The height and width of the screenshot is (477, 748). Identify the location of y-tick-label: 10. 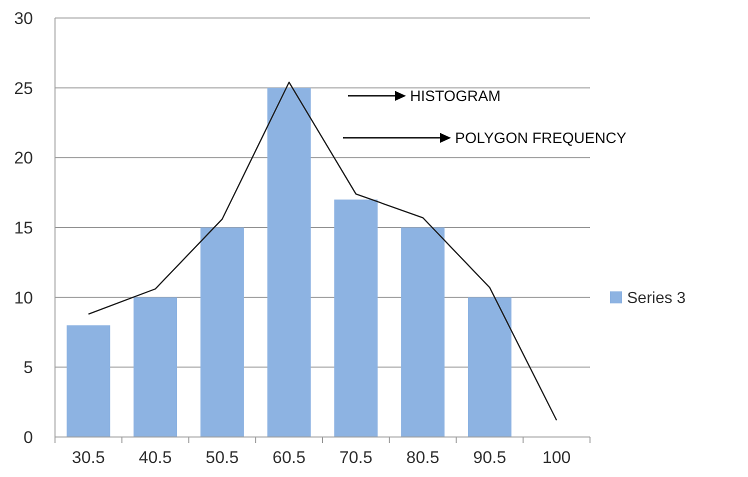
(23, 298).